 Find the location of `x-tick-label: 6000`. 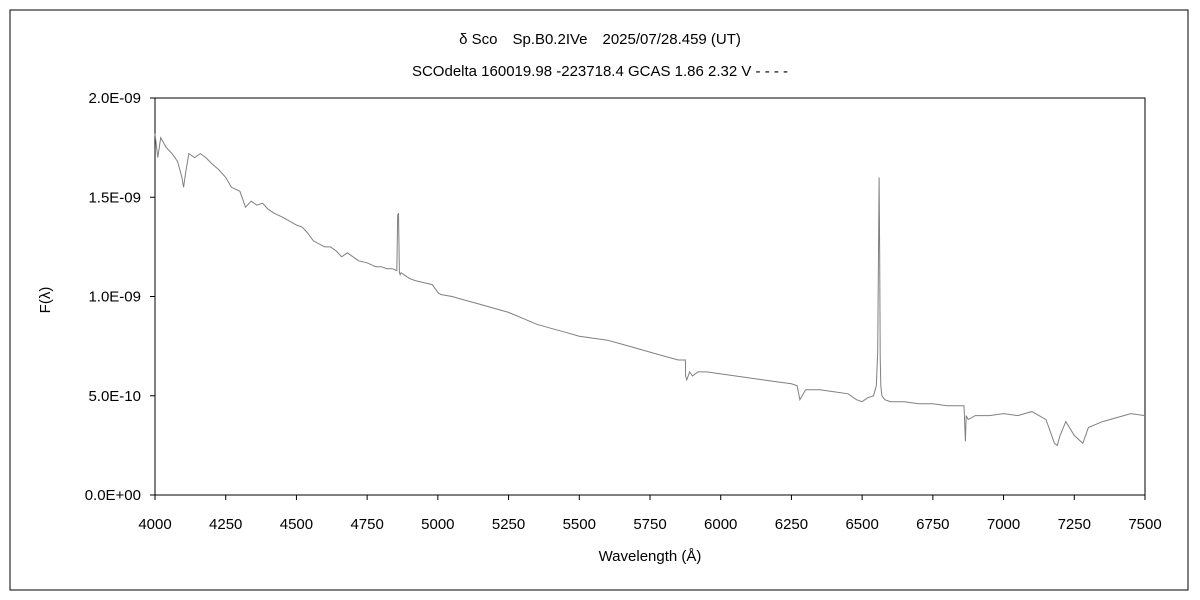

x-tick-label: 6000 is located at coordinates (720, 524).